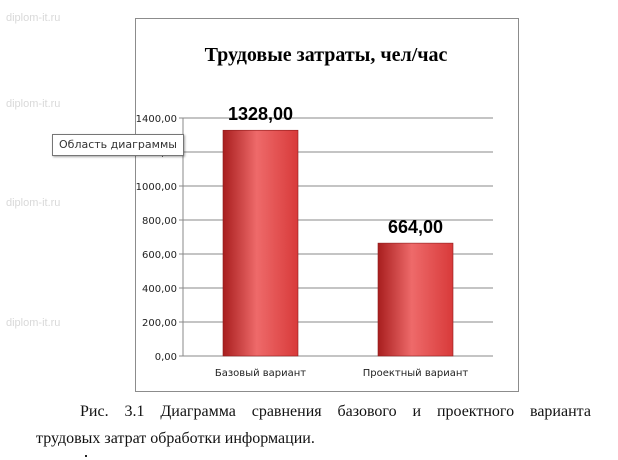  I want to click on caption-word: проектного, so click(475, 411).